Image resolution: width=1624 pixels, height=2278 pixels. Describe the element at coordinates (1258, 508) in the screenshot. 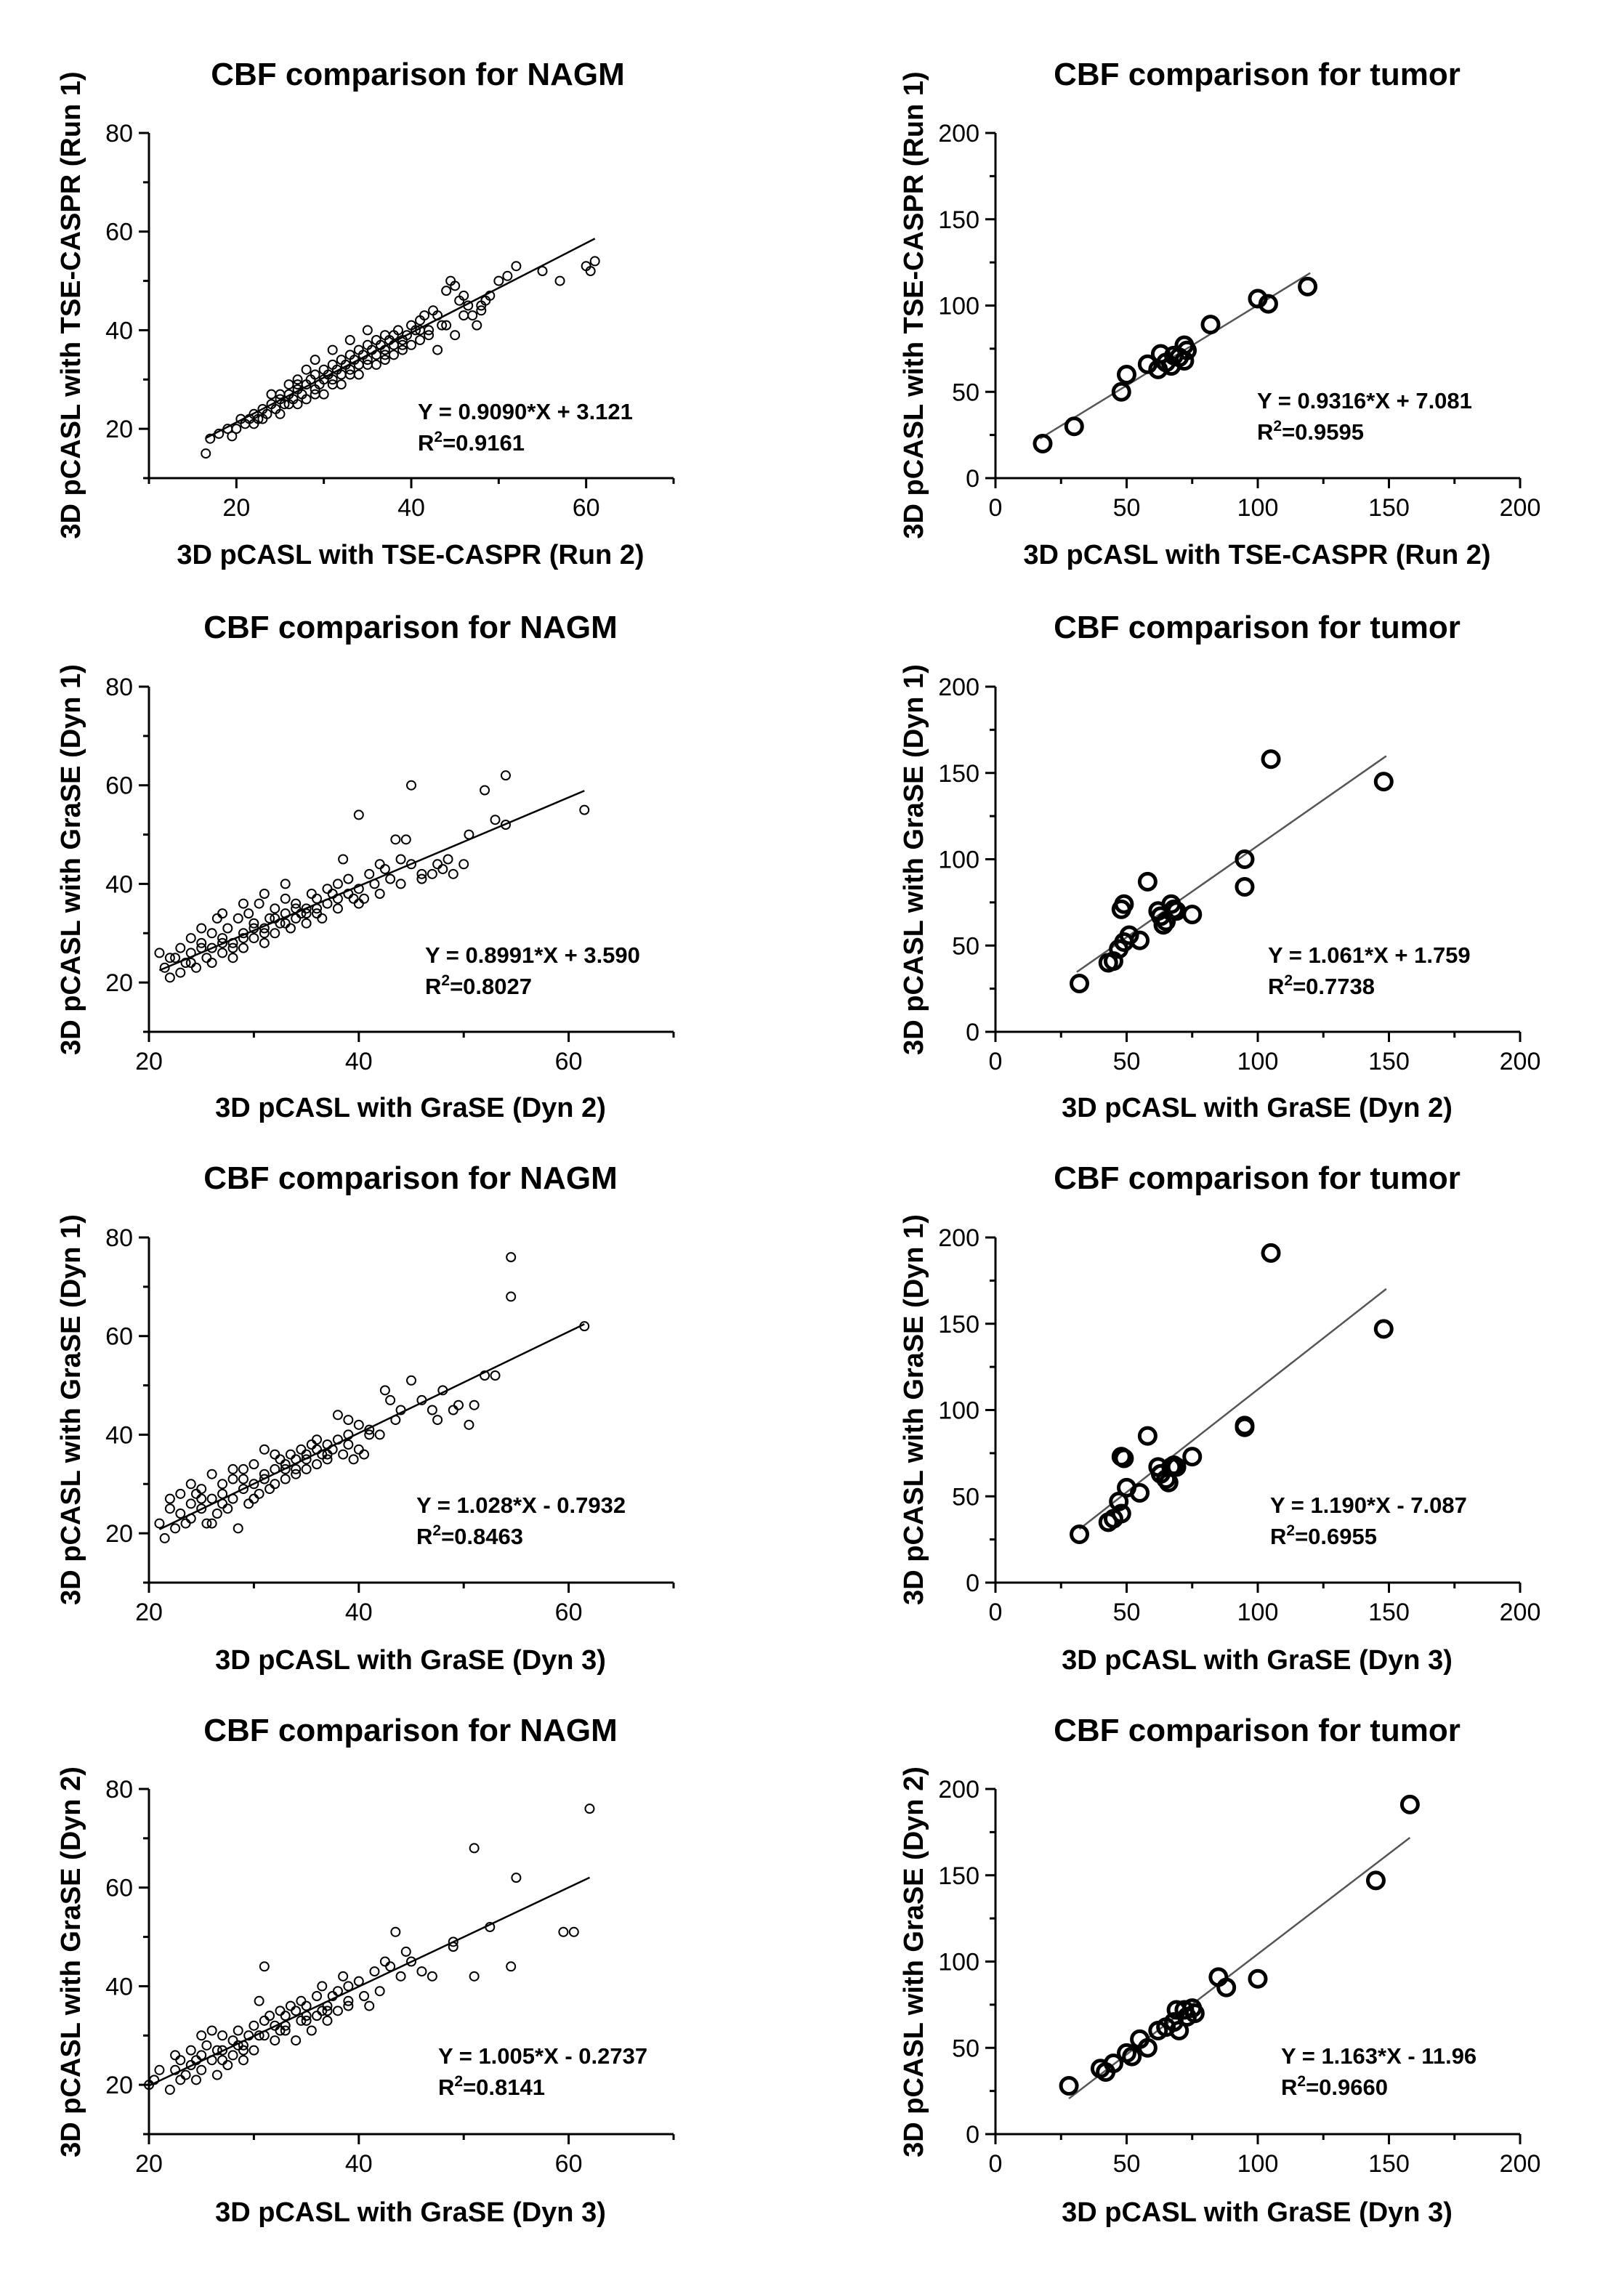

I see `x-tick-label: 100` at that location.